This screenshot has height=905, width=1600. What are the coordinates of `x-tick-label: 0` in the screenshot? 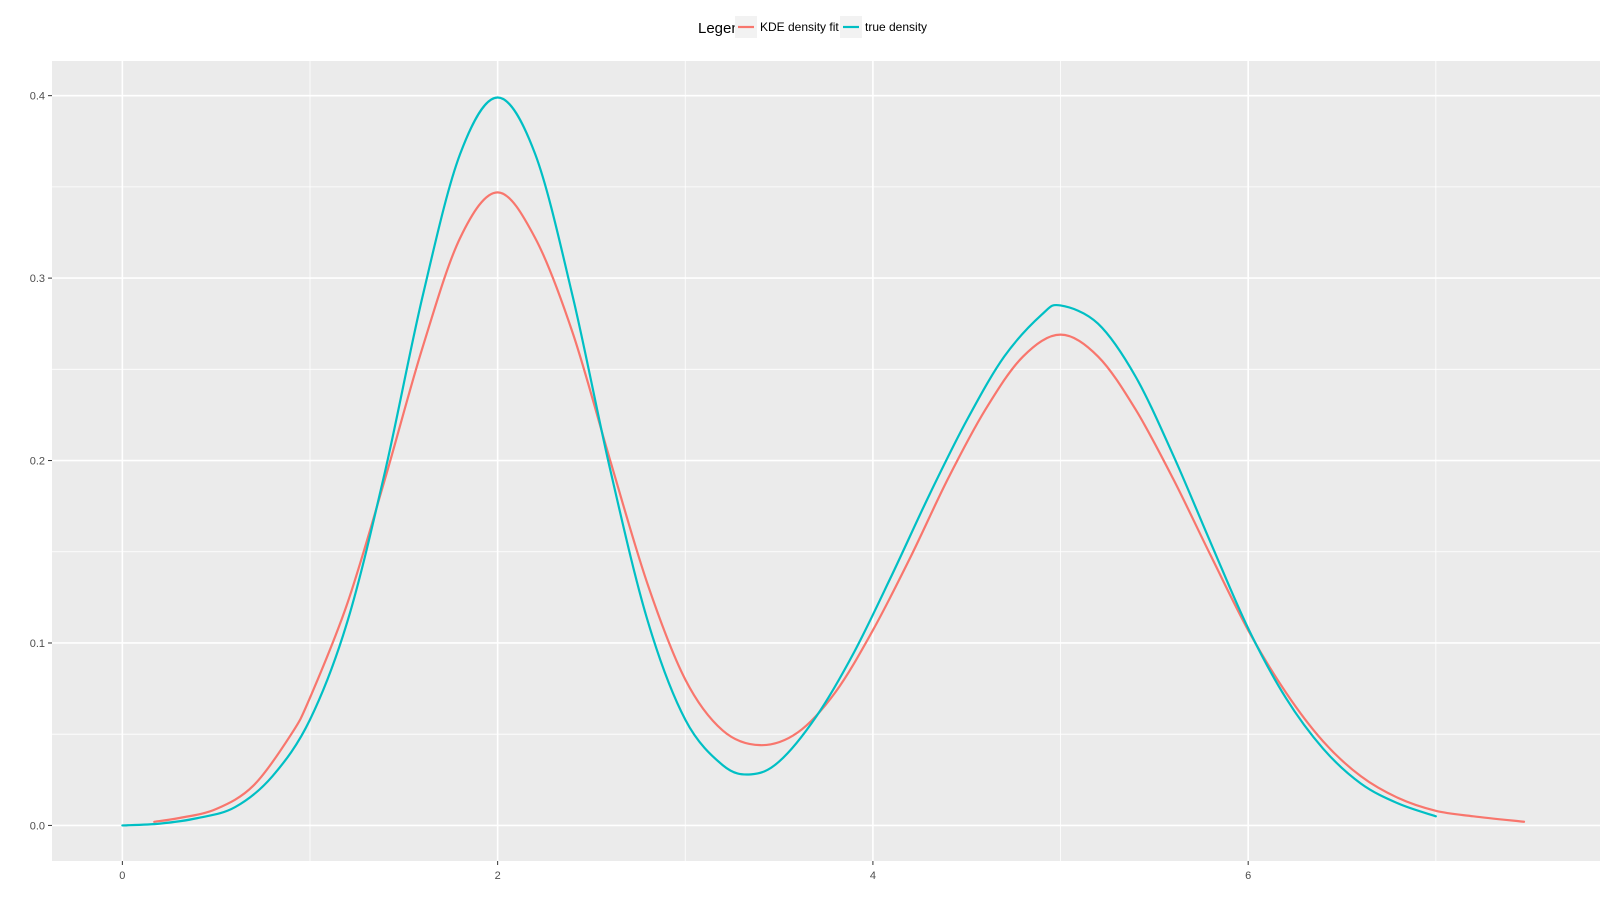 It's located at (122, 876).